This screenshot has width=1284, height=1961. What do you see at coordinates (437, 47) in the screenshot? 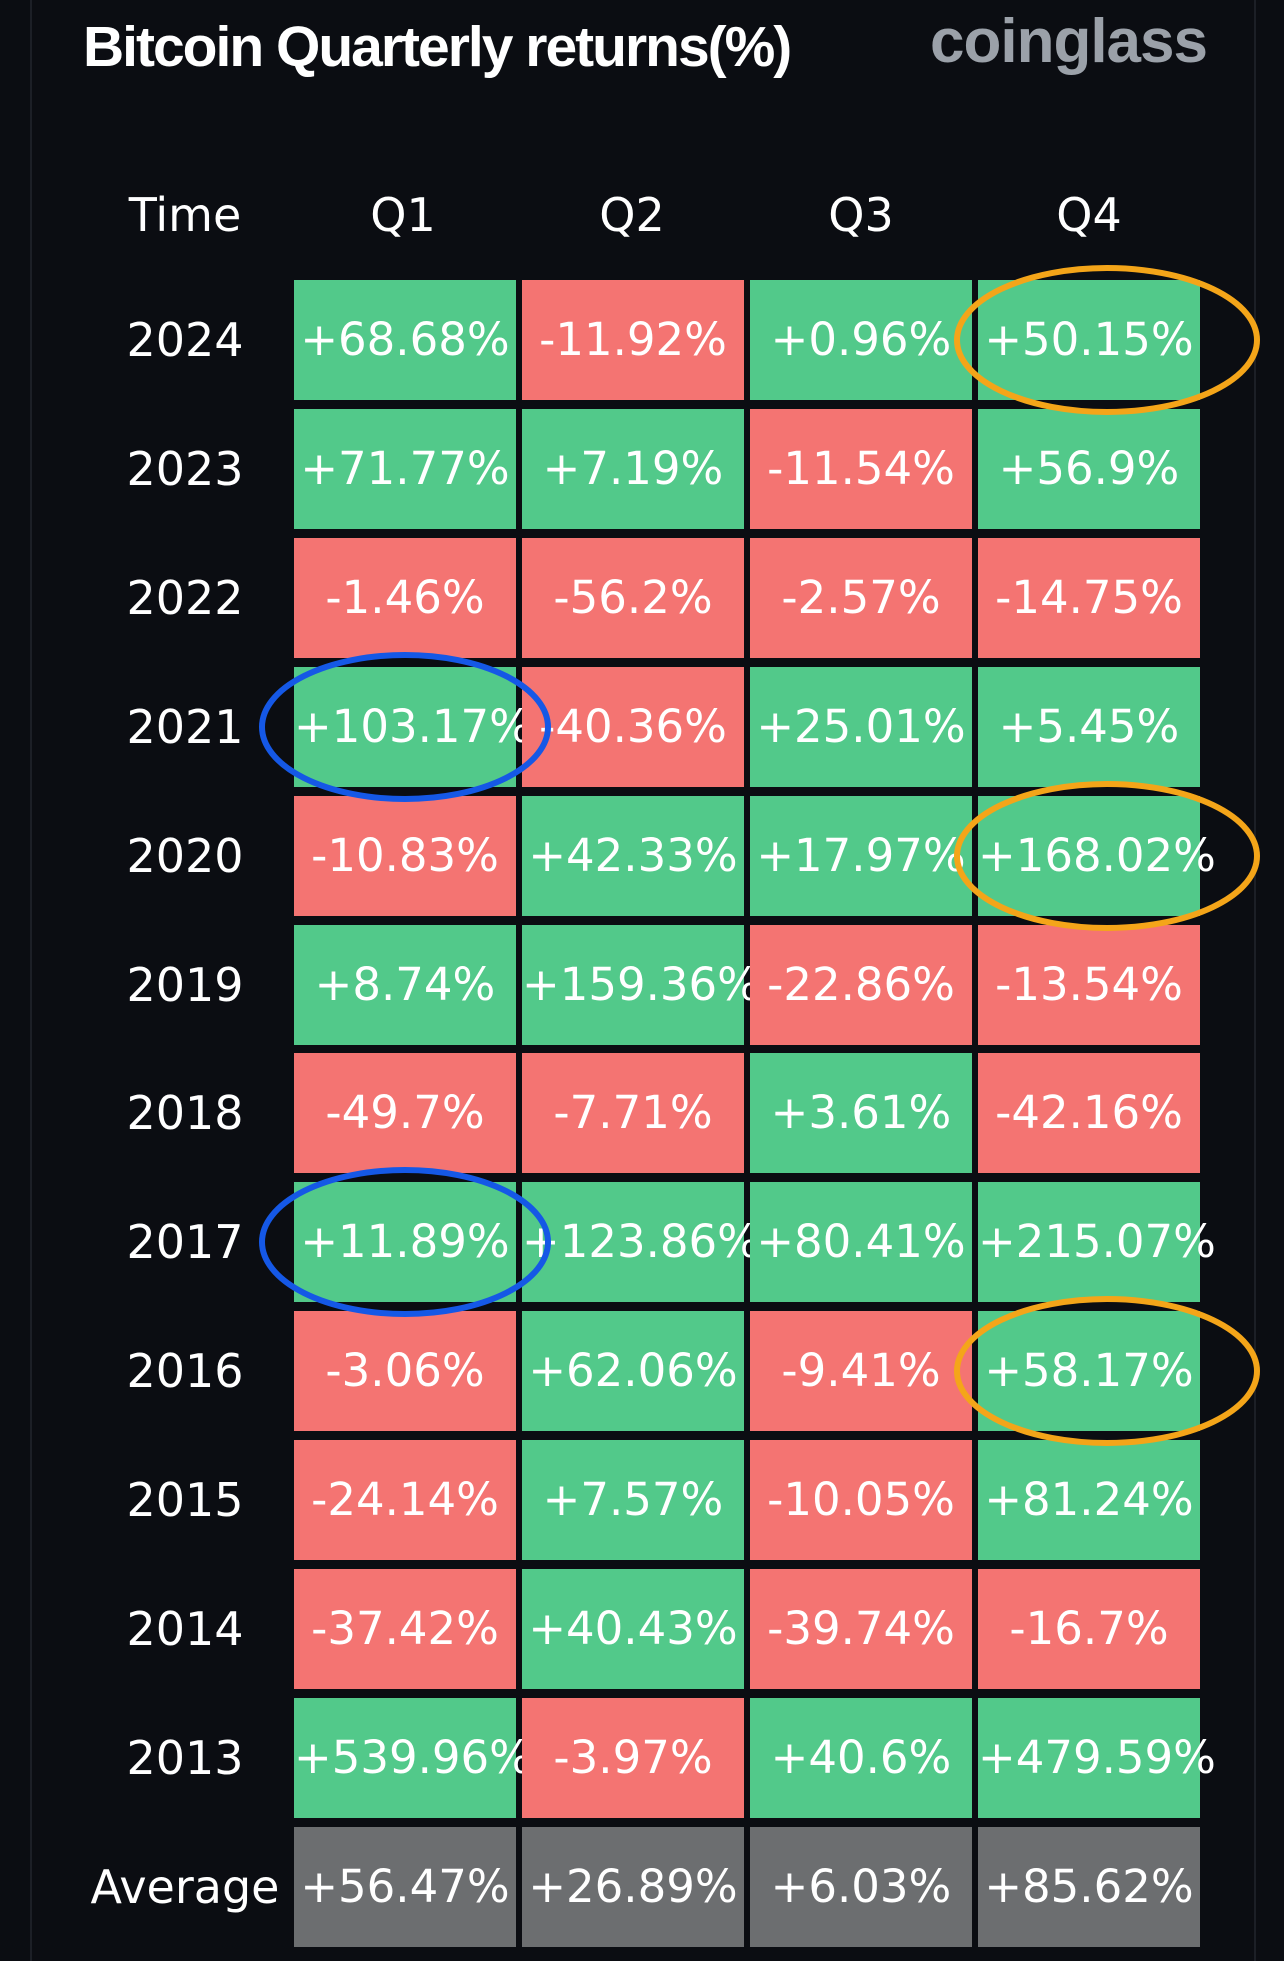
I see `chart-title: Bitcoin Quarterly returns(%)` at bounding box center [437, 47].